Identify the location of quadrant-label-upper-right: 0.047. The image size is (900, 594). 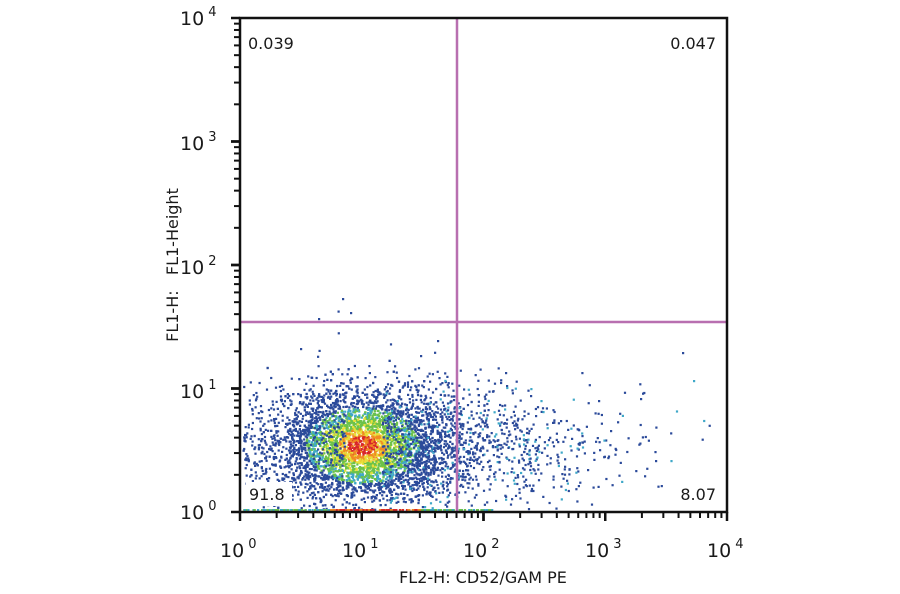
(693, 43).